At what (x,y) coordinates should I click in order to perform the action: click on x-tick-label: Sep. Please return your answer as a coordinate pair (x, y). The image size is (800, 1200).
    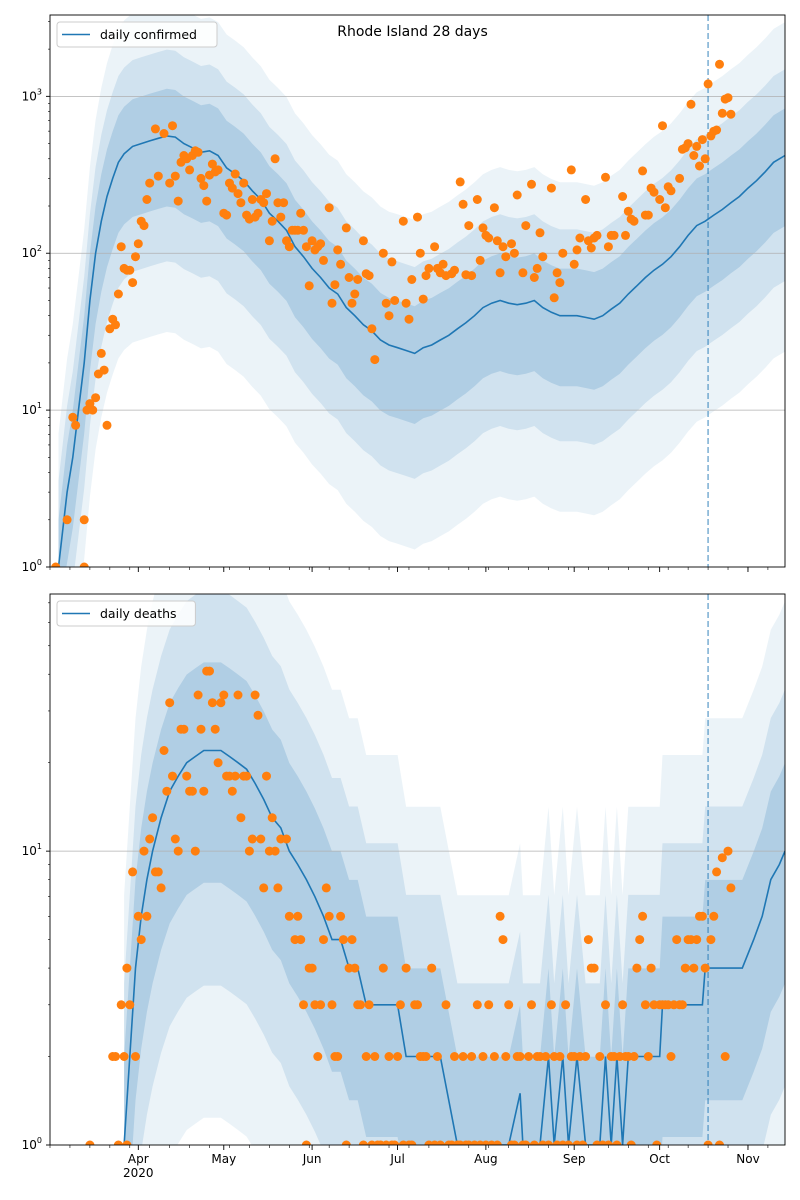
    Looking at the image, I should click on (574, 1159).